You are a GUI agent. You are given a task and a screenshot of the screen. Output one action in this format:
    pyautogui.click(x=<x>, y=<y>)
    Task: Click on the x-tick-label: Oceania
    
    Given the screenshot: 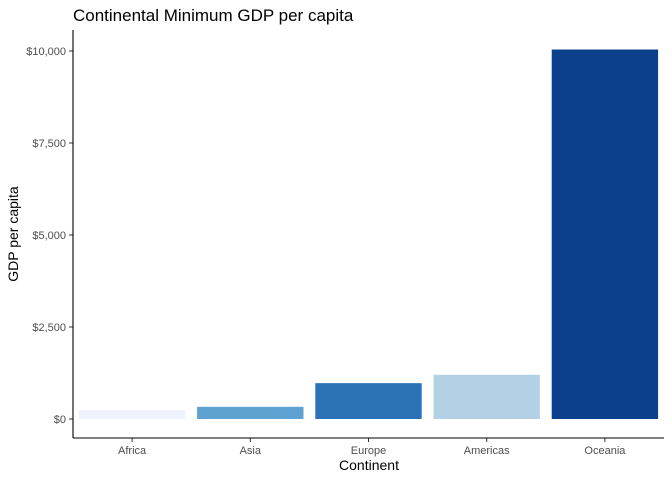 What is the action you would take?
    pyautogui.click(x=605, y=451)
    